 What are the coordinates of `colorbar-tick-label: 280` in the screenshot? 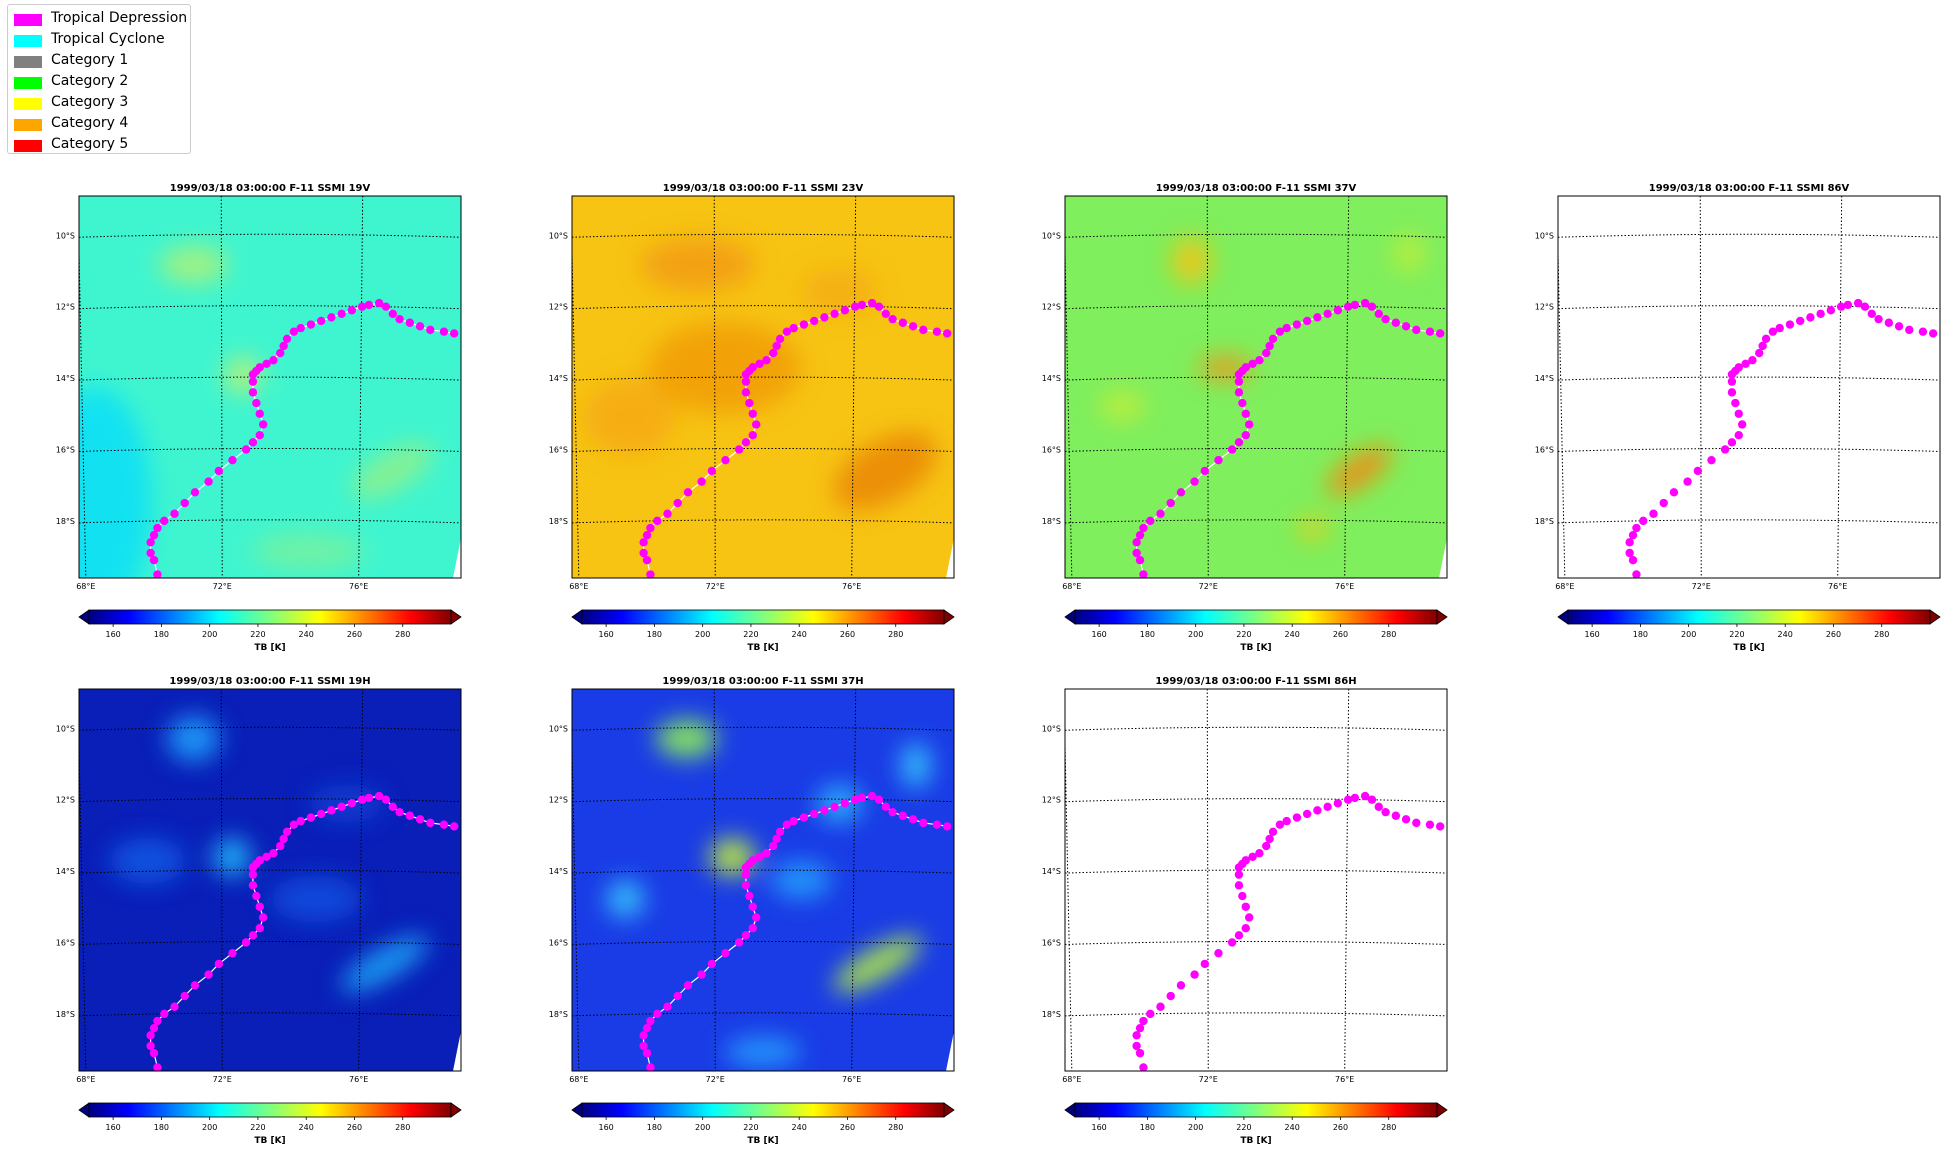 It's located at (1388, 634).